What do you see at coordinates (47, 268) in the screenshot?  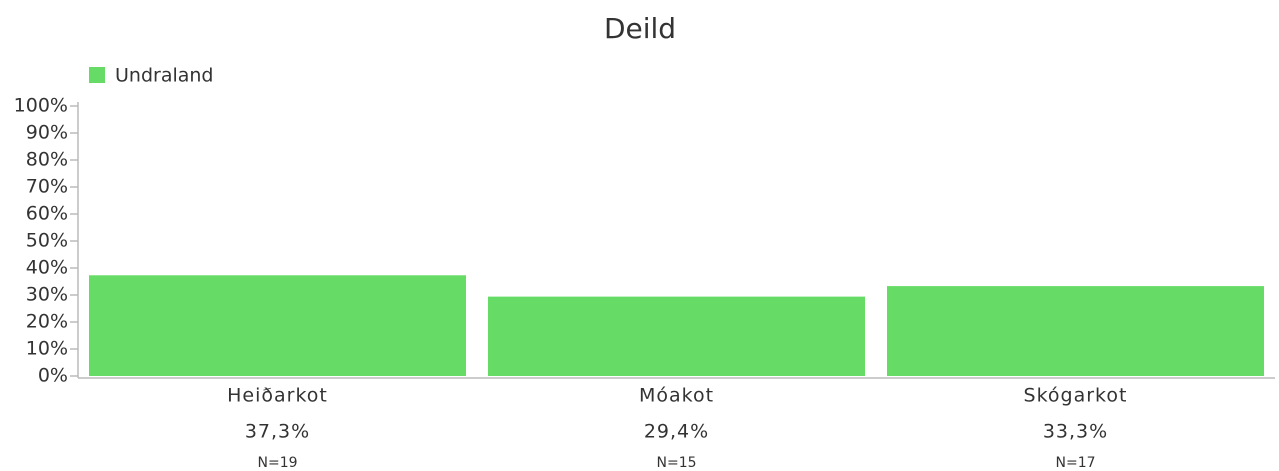 I see `y-tick-label: 40%` at bounding box center [47, 268].